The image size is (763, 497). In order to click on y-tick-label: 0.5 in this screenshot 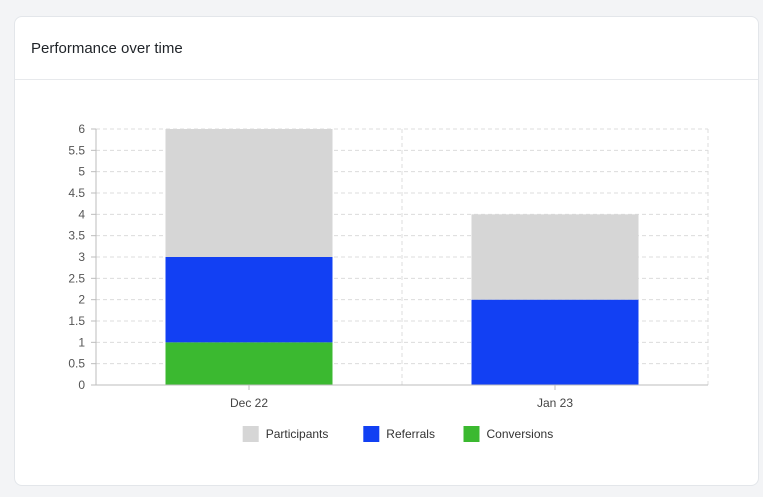, I will do `click(76, 364)`.